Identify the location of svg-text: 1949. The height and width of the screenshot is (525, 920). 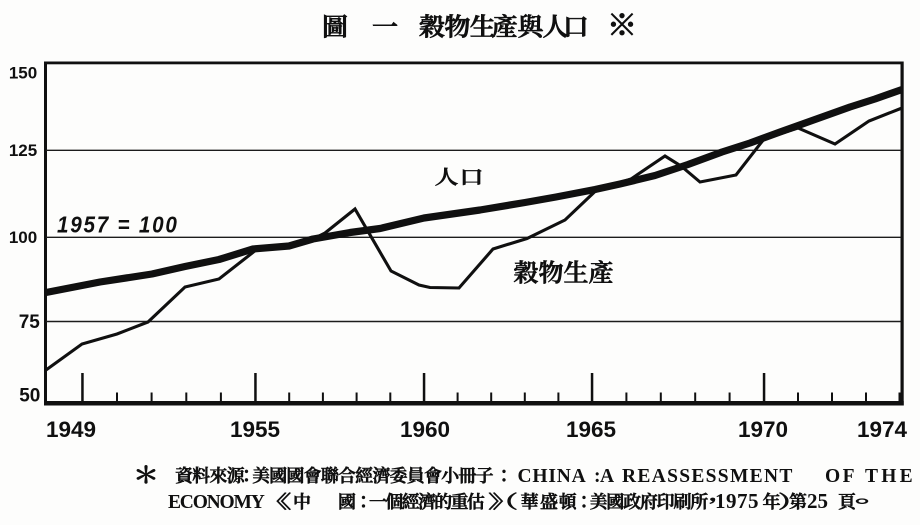
(71, 429).